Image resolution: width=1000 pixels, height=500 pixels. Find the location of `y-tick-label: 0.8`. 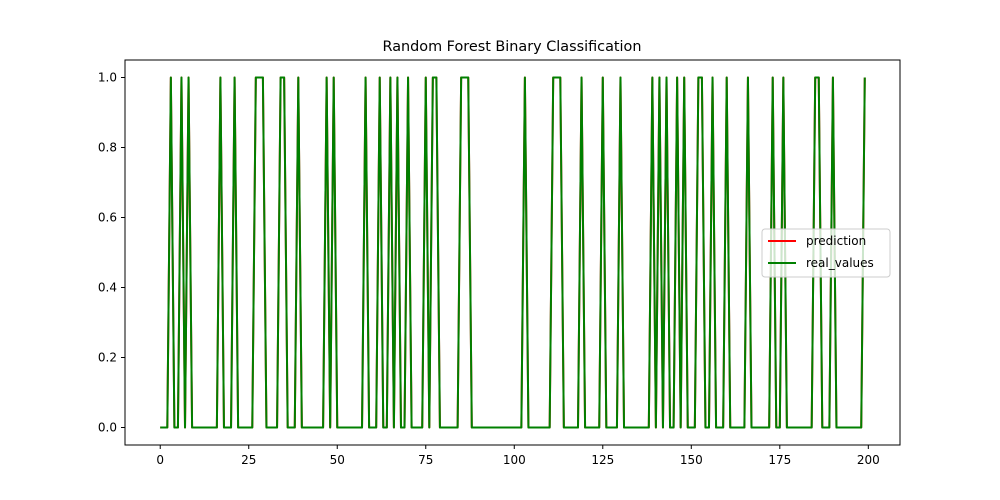

y-tick-label: 0.8 is located at coordinates (107, 148).